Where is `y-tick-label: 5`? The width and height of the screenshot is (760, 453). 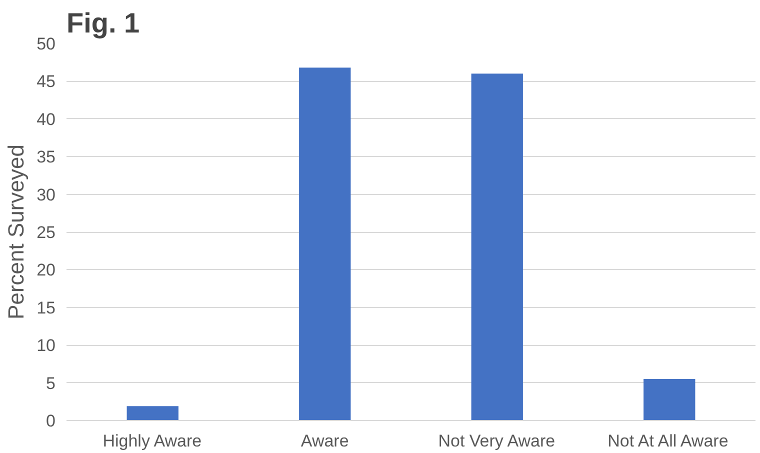
y-tick-label: 5 is located at coordinates (51, 383).